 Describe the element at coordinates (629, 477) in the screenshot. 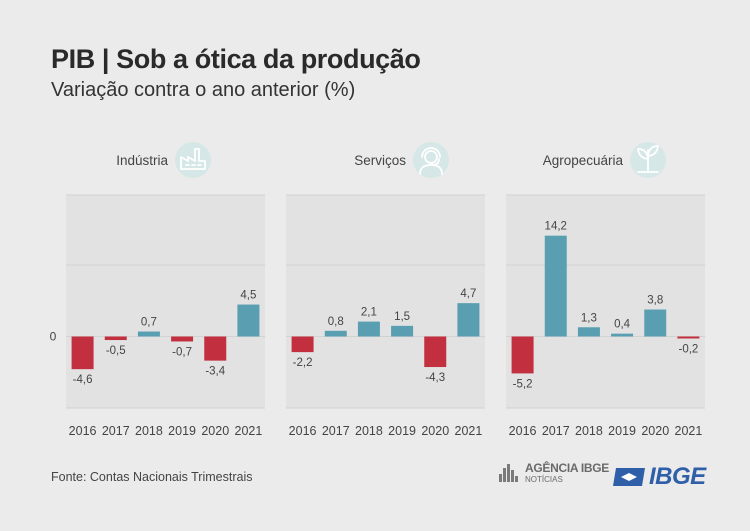

I see `ibge-emblem-icon` at that location.